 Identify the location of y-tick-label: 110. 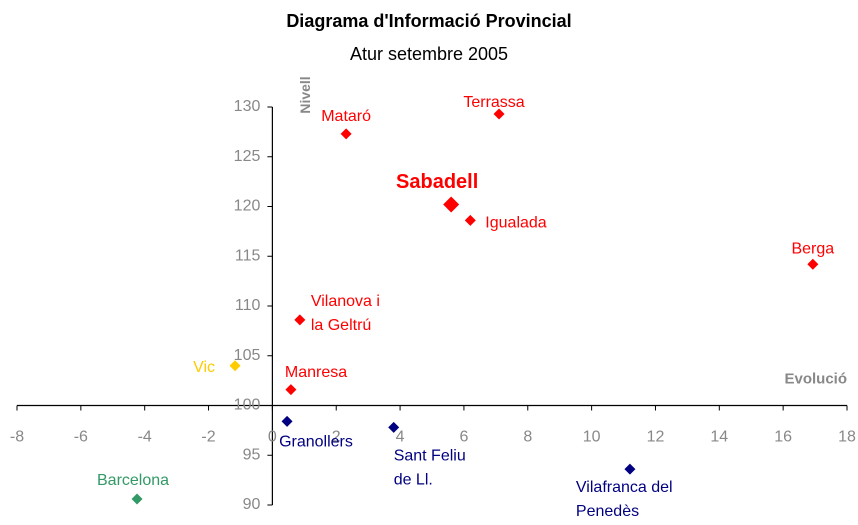
(248, 305).